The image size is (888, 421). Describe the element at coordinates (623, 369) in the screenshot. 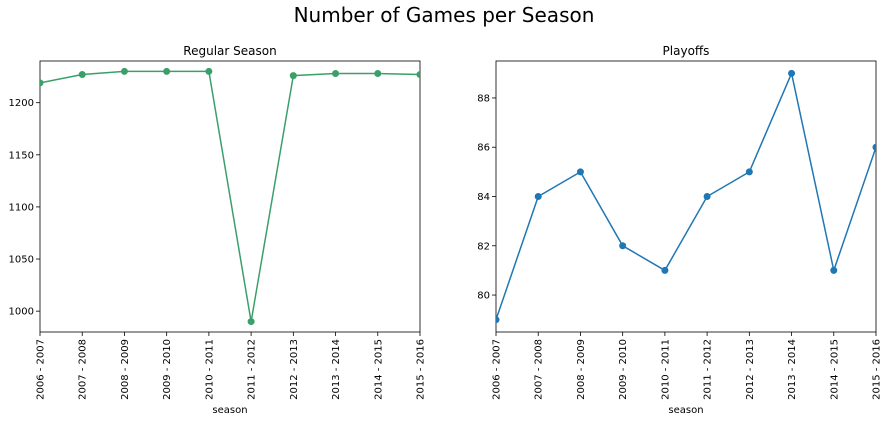

I see `playoffs-x-tick-label: 2009 - 2010` at that location.